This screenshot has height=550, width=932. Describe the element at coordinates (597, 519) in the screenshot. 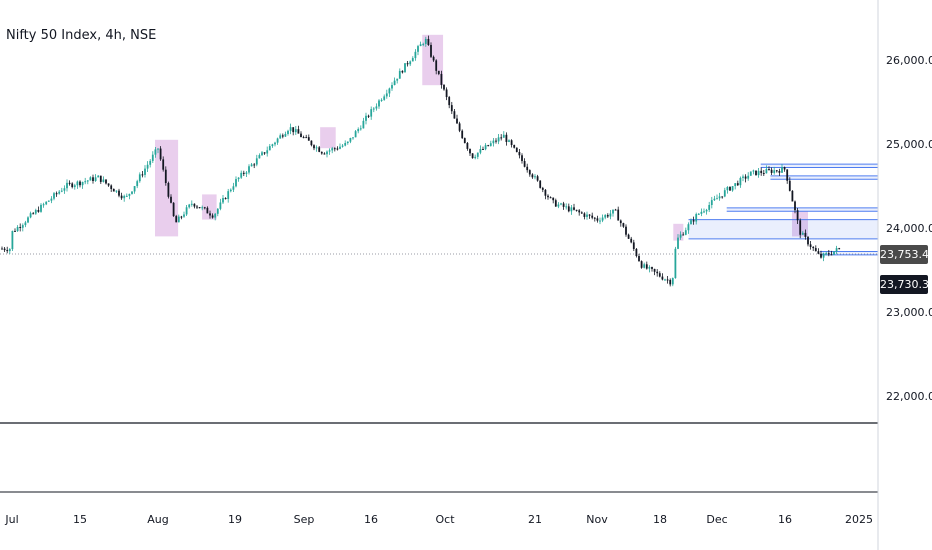

I see `x-tick-label: Nov` at that location.